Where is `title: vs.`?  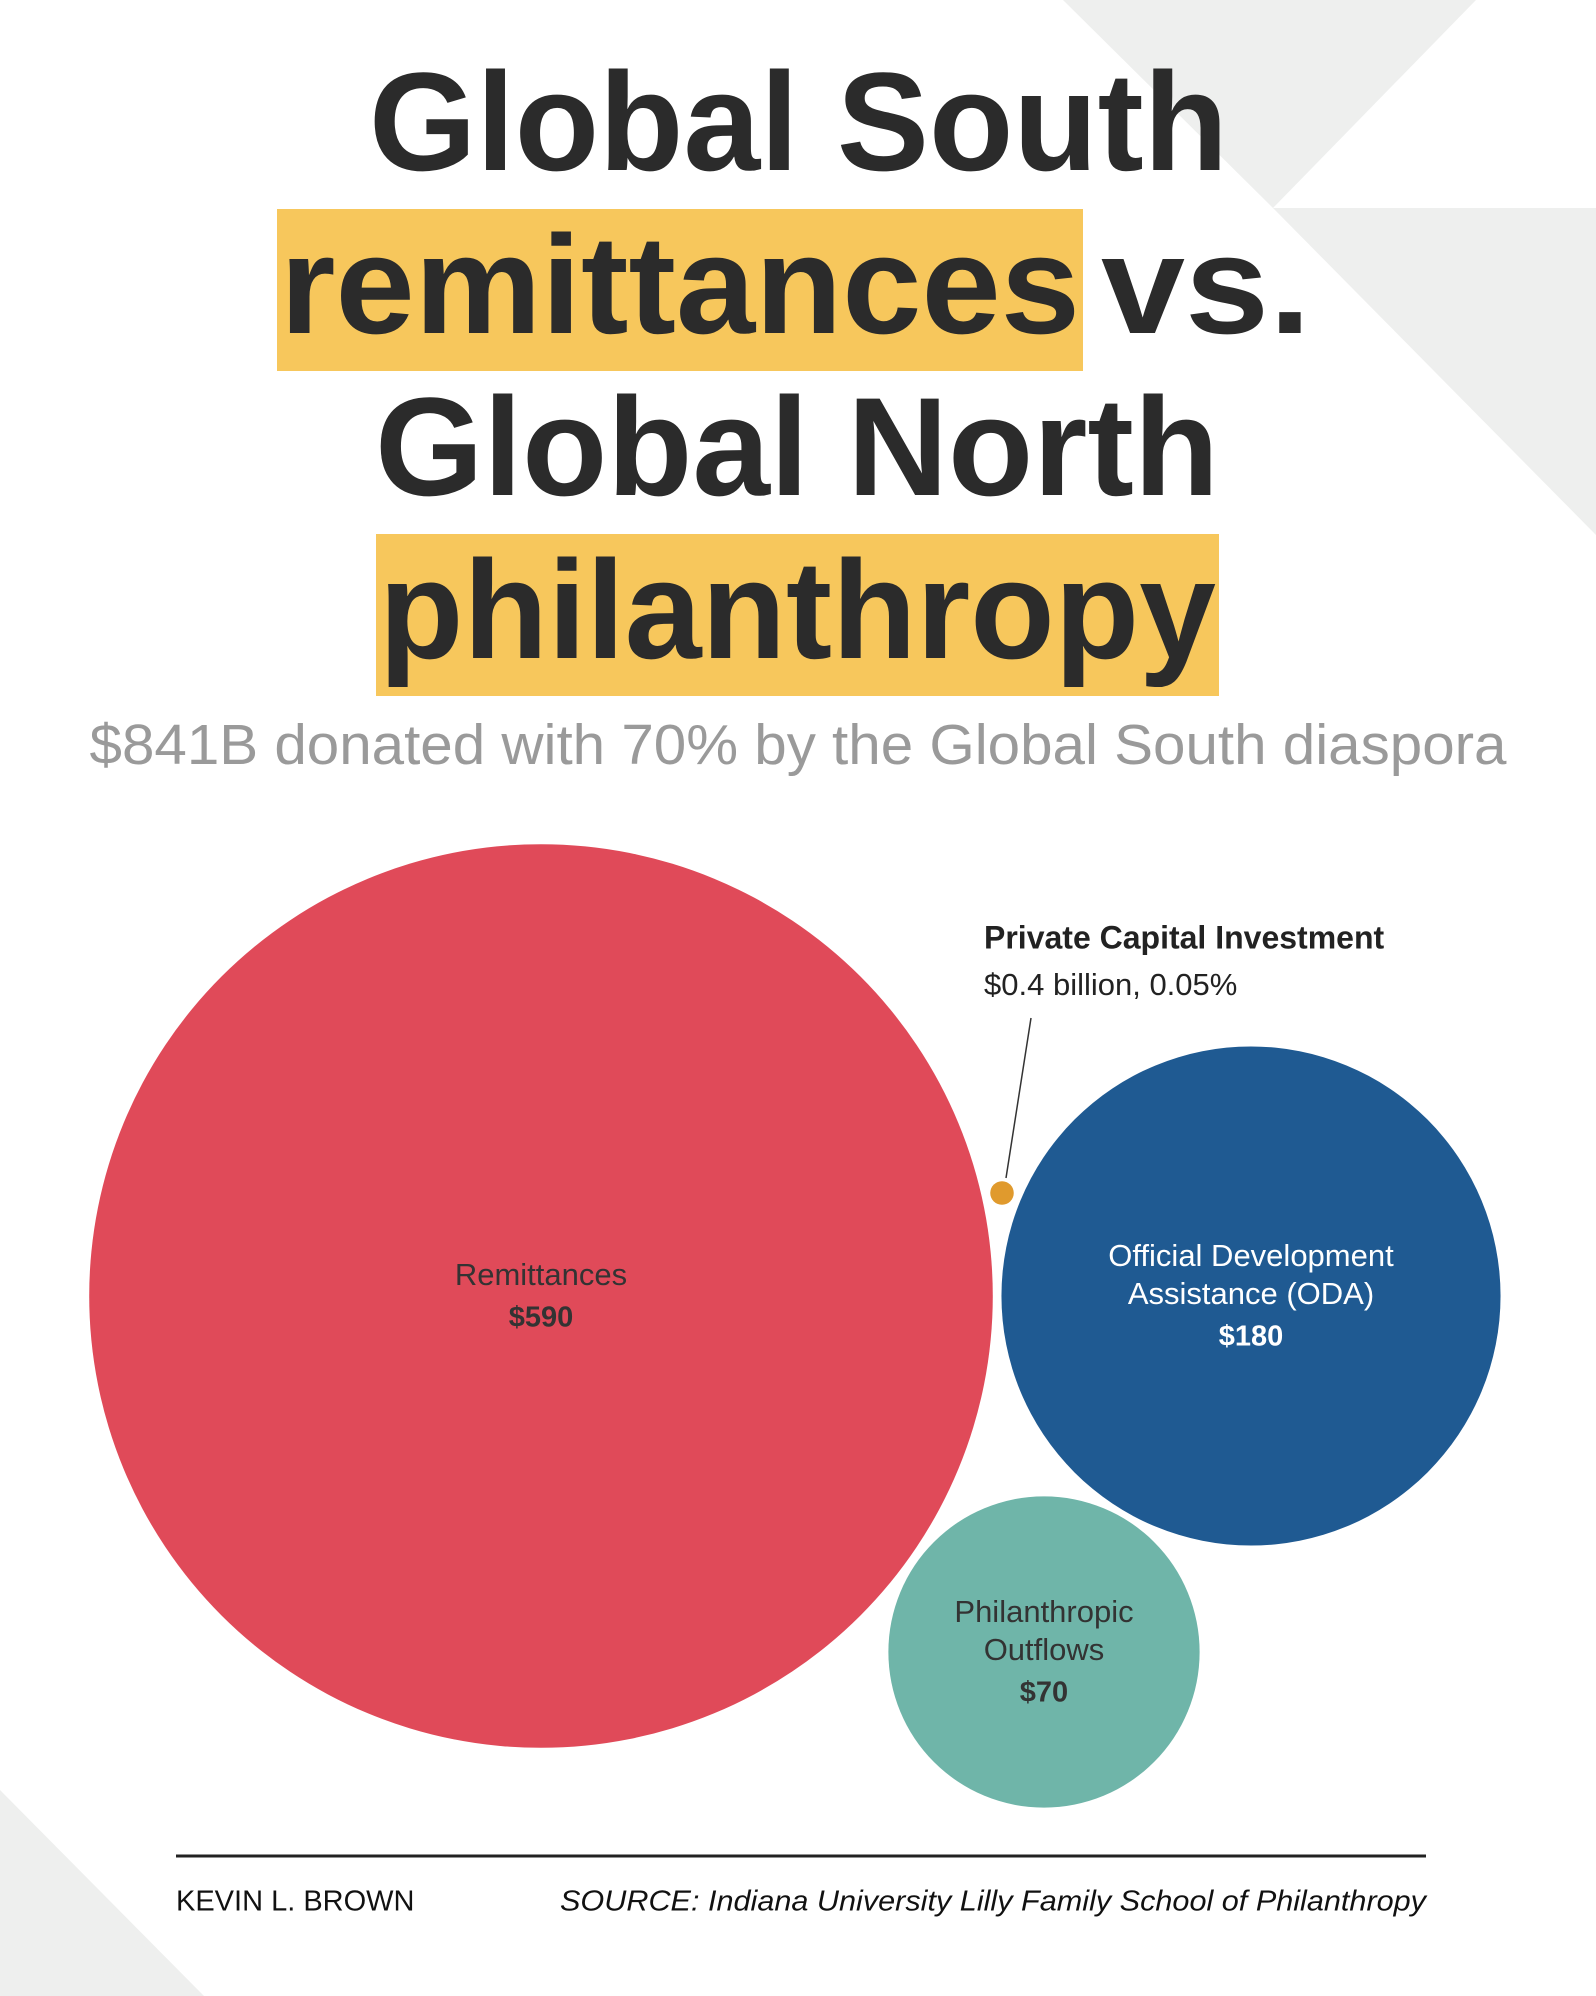 title: vs. is located at coordinates (1206, 284).